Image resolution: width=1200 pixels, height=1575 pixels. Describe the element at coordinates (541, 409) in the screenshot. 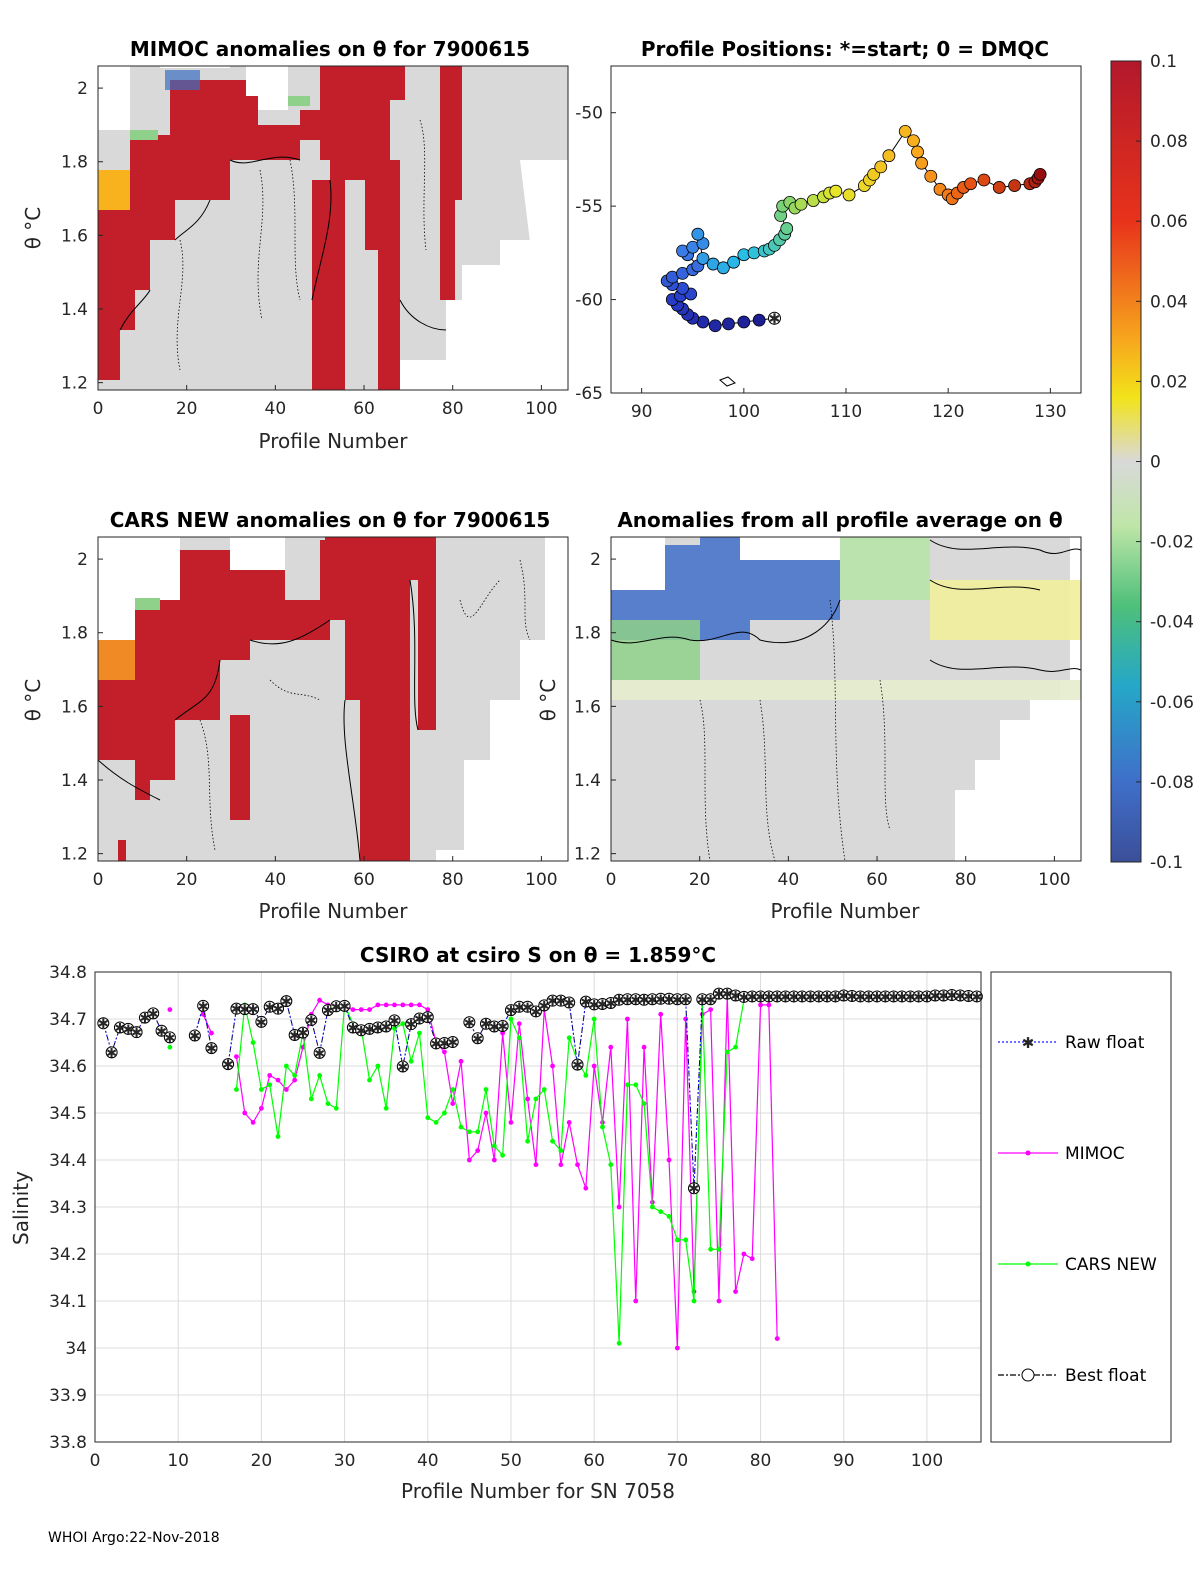

I see `mimoc-xtick-label: 100` at that location.